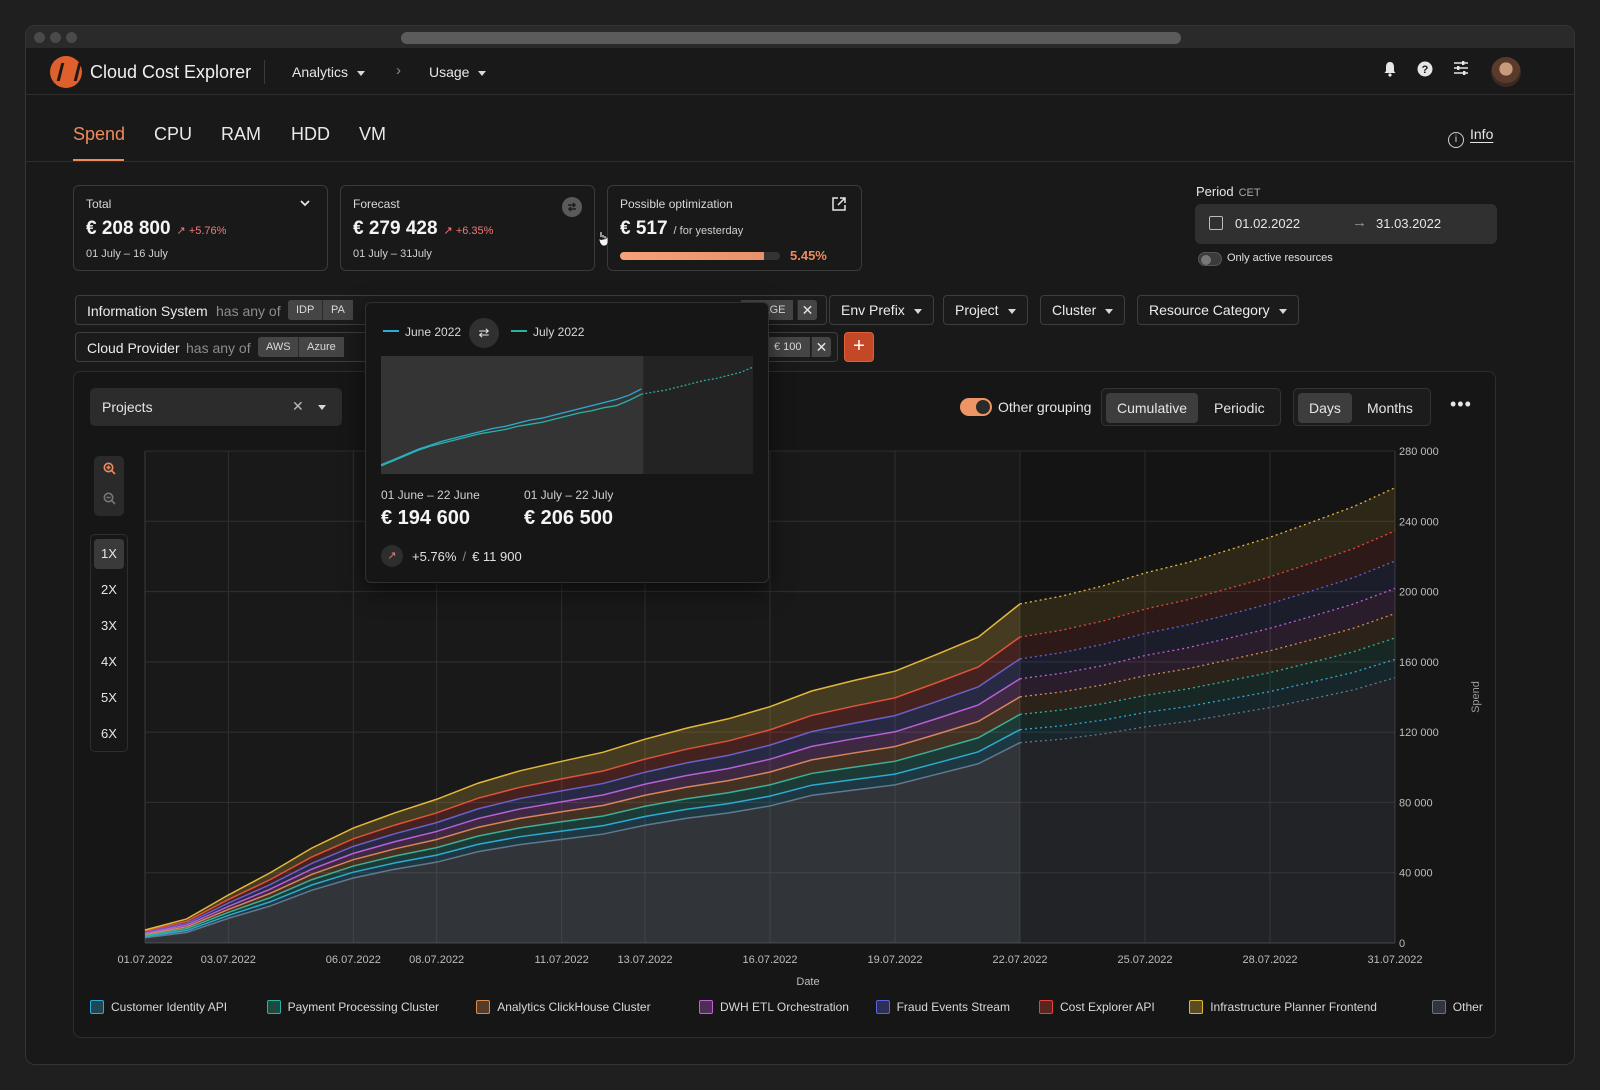  What do you see at coordinates (1207, 546) in the screenshot?
I see `series-forecast-line` at bounding box center [1207, 546].